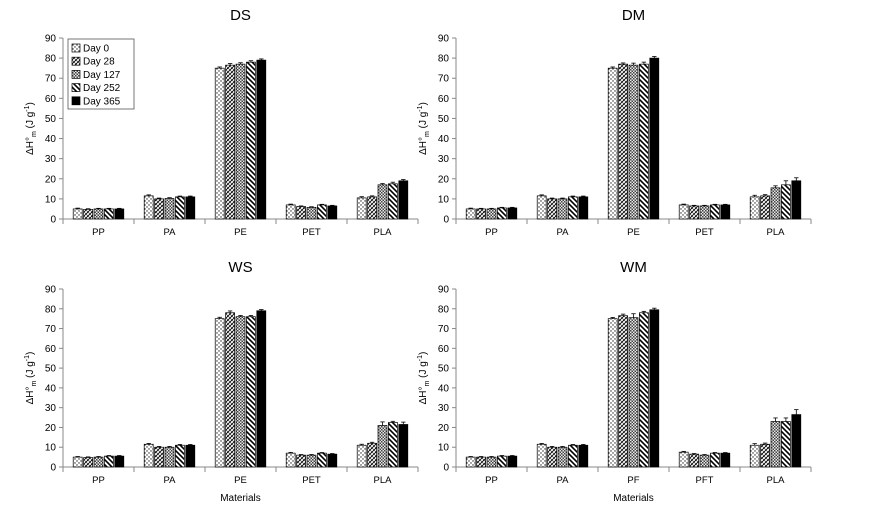  What do you see at coordinates (633, 15) in the screenshot?
I see `chart-title: DM` at bounding box center [633, 15].